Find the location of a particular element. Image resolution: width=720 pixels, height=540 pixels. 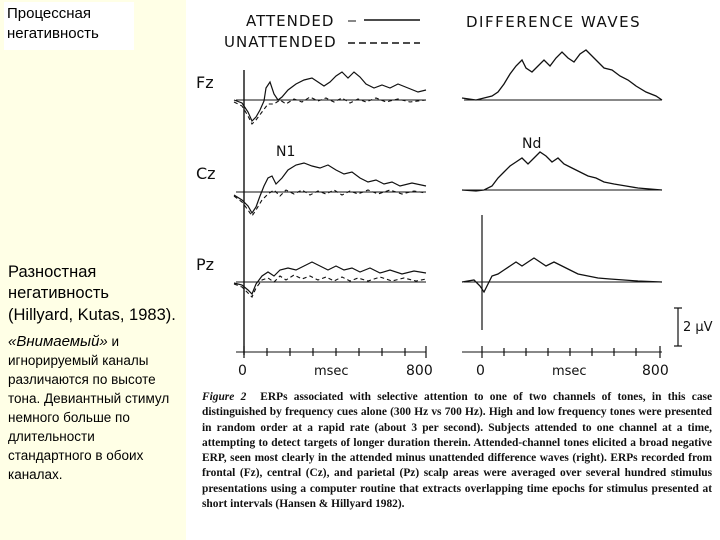

right-axis-end: 800 is located at coordinates (655, 371).